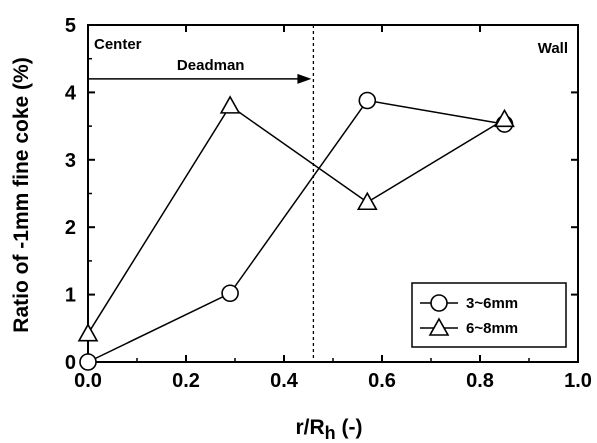  I want to click on center-label: Center, so click(118, 44).